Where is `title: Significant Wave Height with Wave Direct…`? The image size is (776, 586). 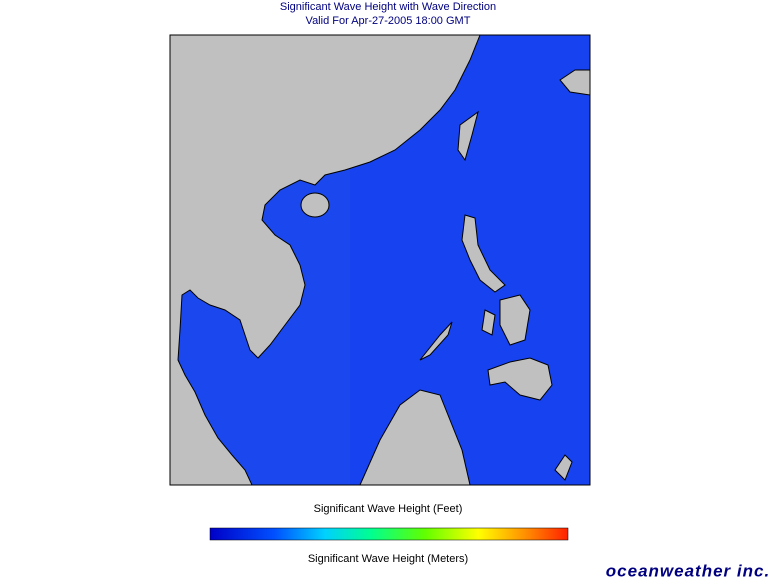
title: Significant Wave Height with Wave Direct… is located at coordinates (388, 7).